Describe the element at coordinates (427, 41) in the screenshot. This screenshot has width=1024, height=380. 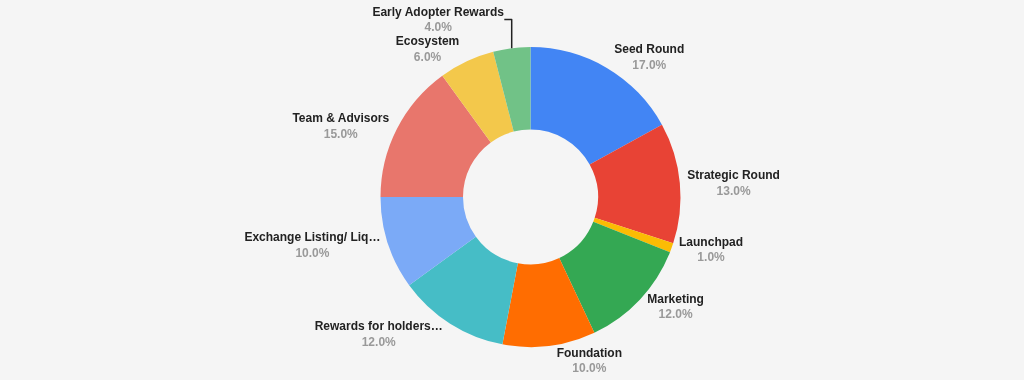
I see `slice-label: Ecosystem` at that location.